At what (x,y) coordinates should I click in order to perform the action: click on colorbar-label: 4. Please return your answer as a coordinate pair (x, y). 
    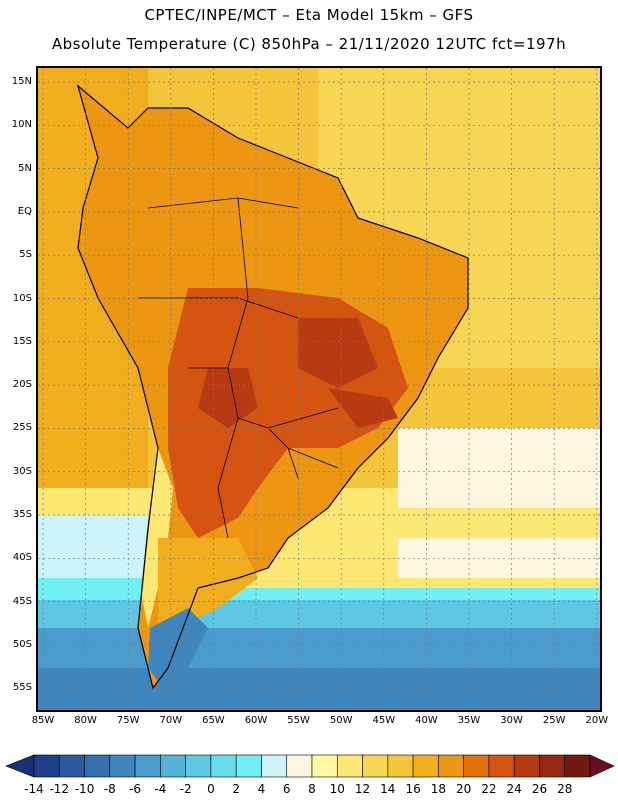
    Looking at the image, I should click on (261, 789).